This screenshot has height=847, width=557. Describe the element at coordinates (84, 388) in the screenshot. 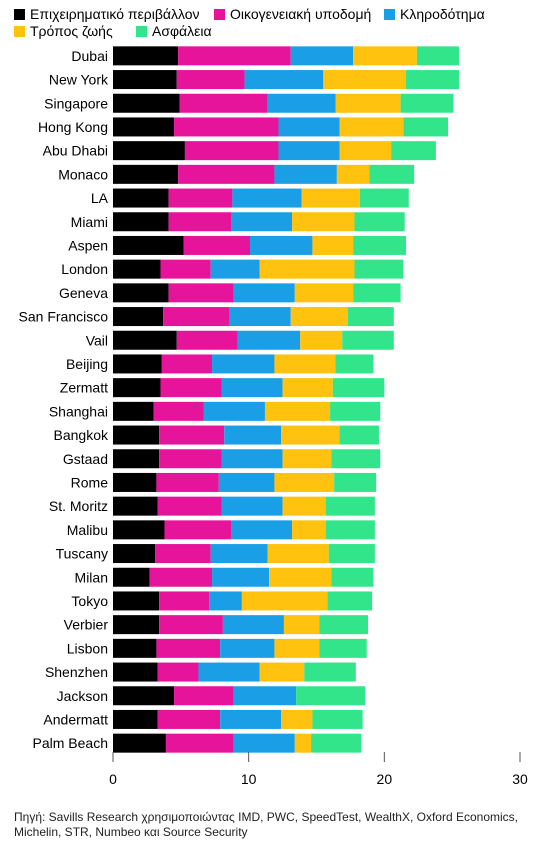

I see `category-label: Zermatt` at that location.